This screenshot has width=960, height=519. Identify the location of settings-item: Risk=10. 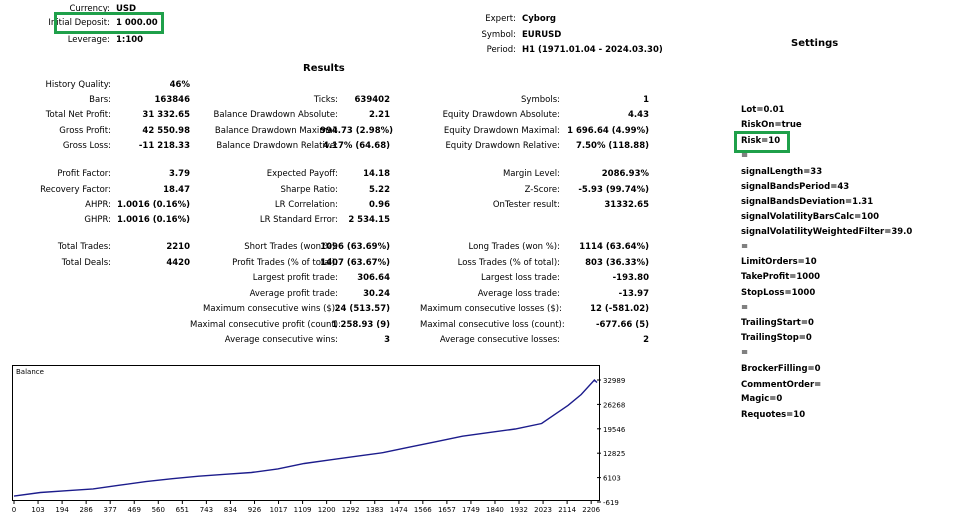
(761, 141).